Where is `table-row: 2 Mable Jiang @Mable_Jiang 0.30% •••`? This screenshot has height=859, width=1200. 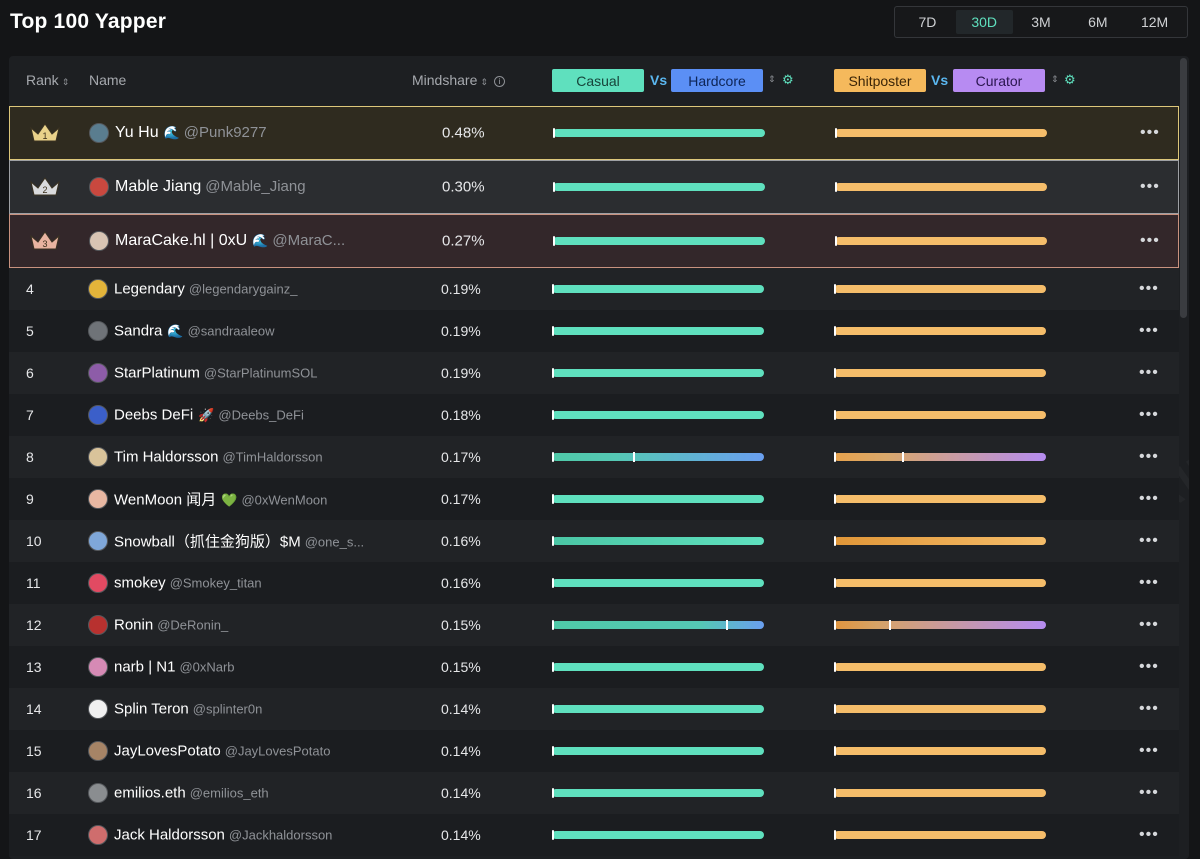 table-row: 2 Mable Jiang @Mable_Jiang 0.30% ••• is located at coordinates (594, 187).